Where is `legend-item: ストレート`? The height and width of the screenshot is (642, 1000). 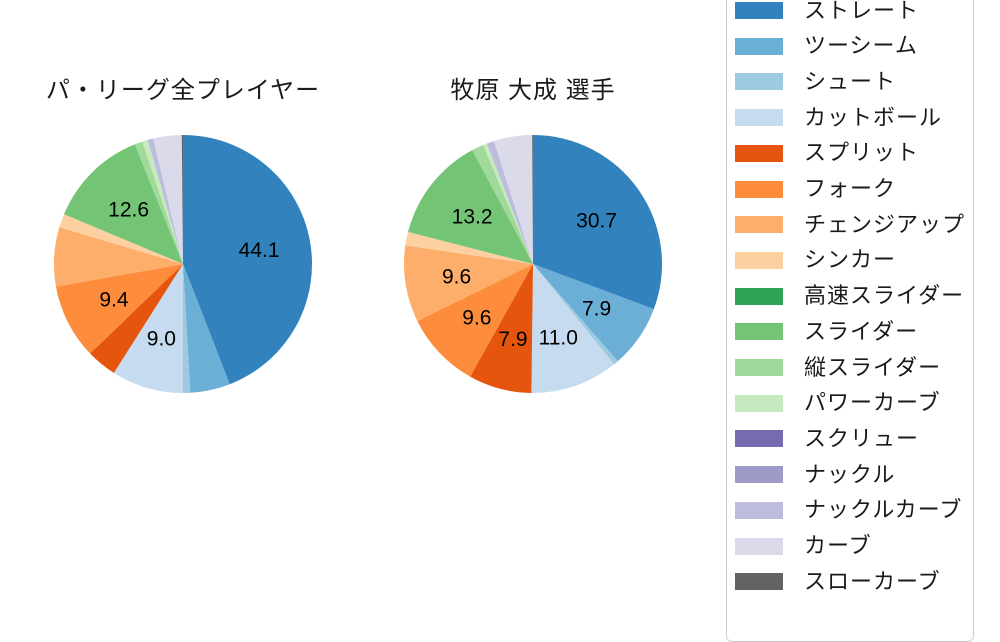
legend-item: ストレート is located at coordinates (827, 11).